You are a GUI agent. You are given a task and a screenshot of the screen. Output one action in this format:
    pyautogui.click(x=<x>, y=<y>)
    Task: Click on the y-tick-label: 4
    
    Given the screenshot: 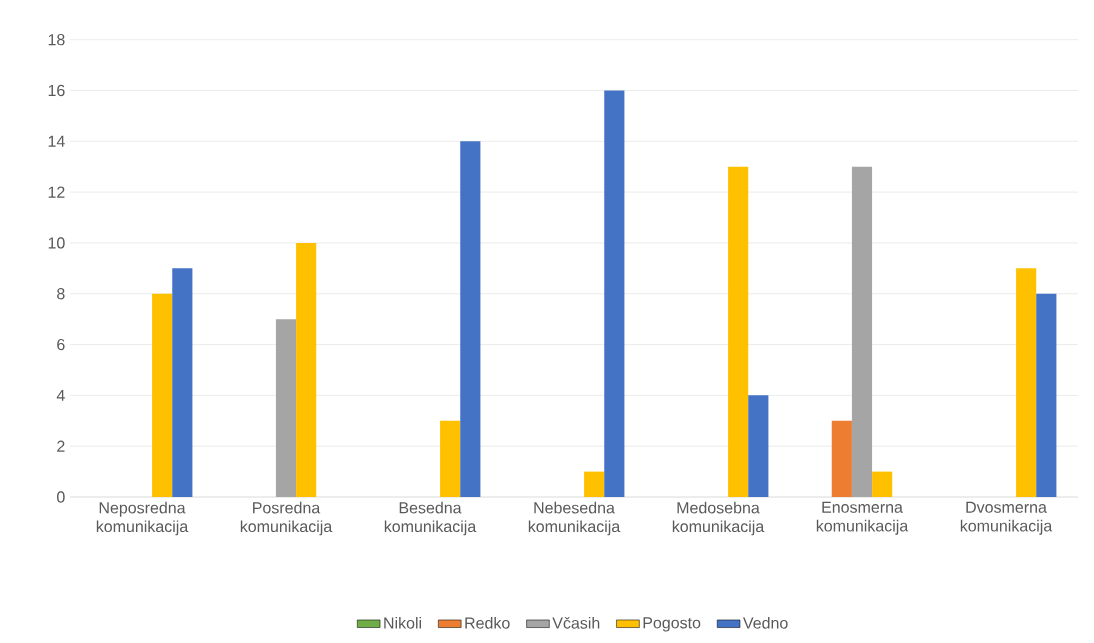 What is the action you would take?
    pyautogui.click(x=60, y=395)
    